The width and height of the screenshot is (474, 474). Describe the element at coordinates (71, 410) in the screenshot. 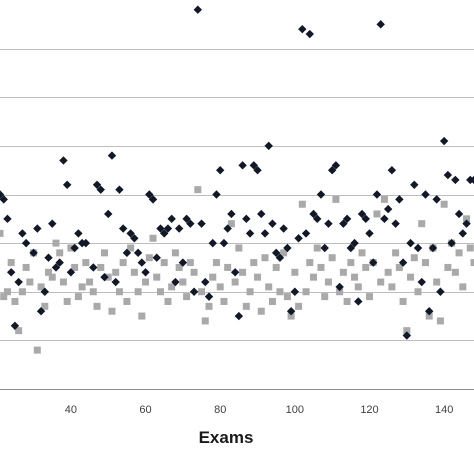

I see `x-tick-label-0: 40` at that location.